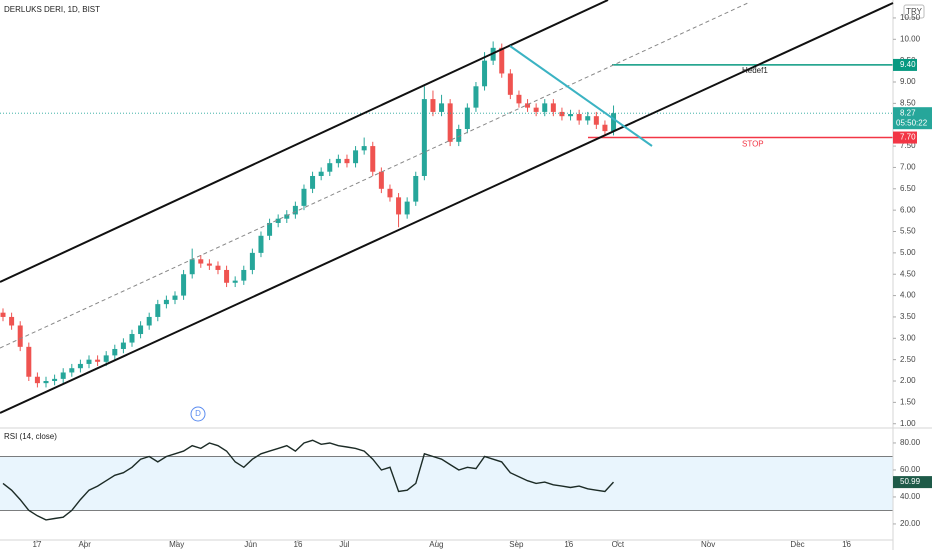 The width and height of the screenshot is (932, 550). What do you see at coordinates (797, 544) in the screenshot?
I see `x-tick-label: Dec` at bounding box center [797, 544].